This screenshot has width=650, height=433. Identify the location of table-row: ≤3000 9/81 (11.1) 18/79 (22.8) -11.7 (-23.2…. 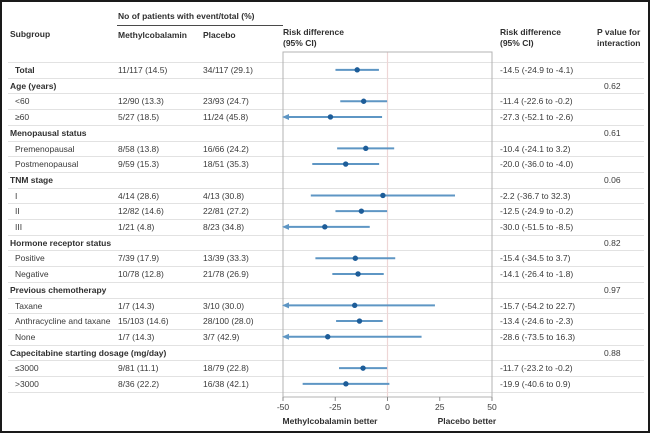
(326, 368).